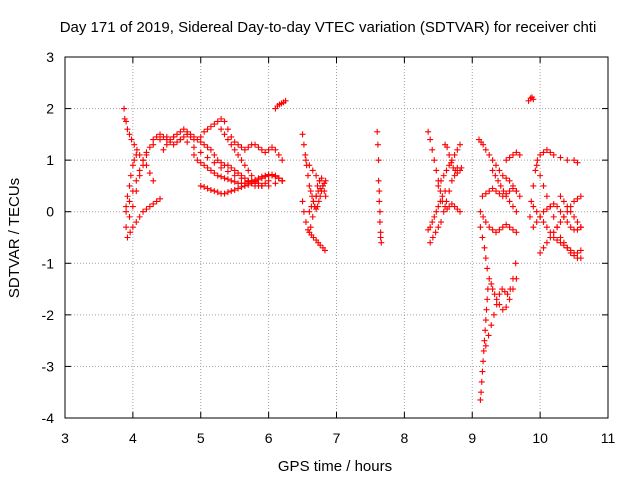 This screenshot has height=480, width=640. What do you see at coordinates (50, 109) in the screenshot?
I see `y-tick-label: 2` at bounding box center [50, 109].